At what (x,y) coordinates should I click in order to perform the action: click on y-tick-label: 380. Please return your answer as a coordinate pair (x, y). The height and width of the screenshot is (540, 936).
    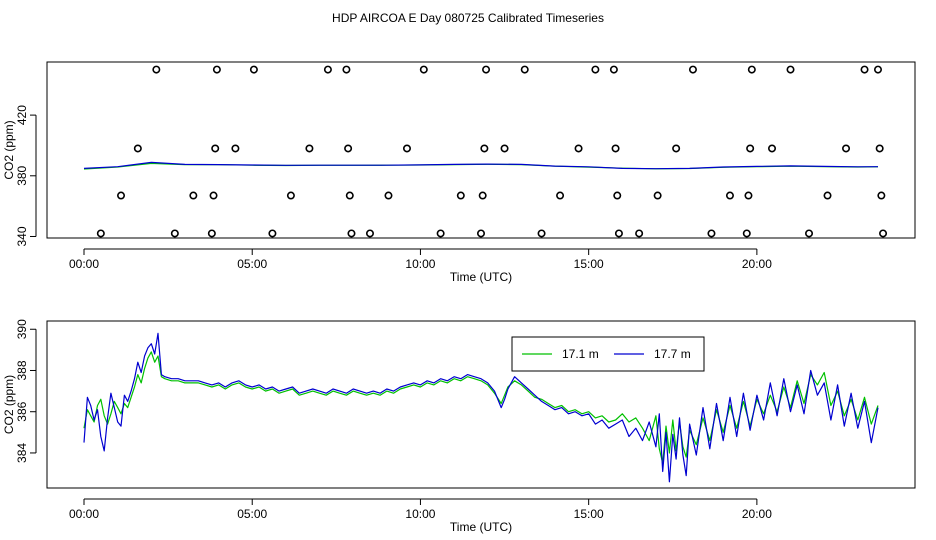
    Looking at the image, I should click on (22, 175).